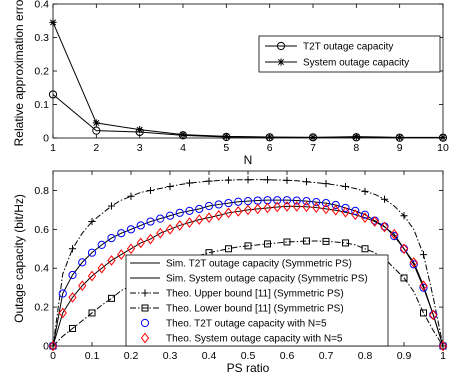 The image size is (450, 388). I want to click on x-tick-label: 0.8, so click(365, 356).